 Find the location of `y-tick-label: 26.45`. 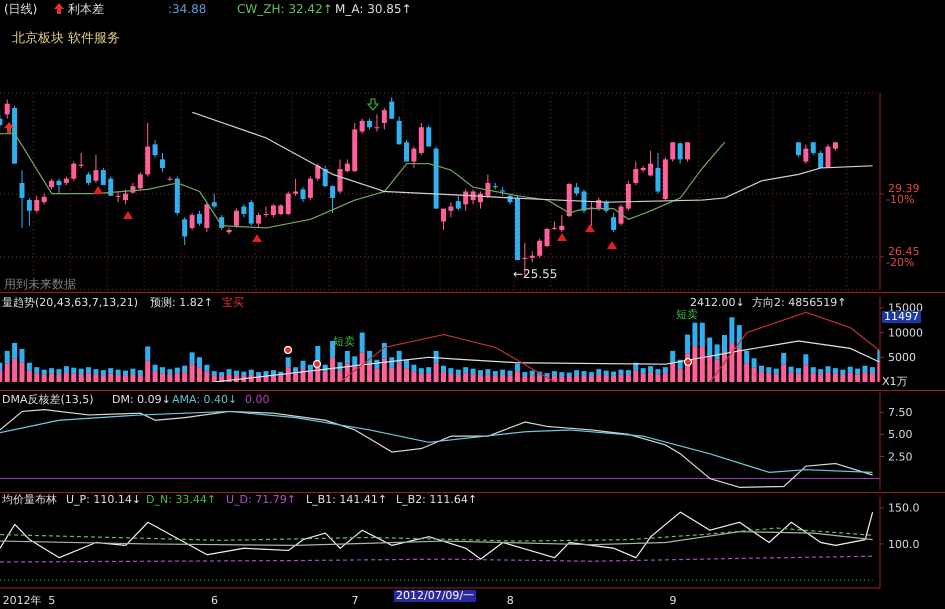

y-tick-label: 26.45 is located at coordinates (904, 251).